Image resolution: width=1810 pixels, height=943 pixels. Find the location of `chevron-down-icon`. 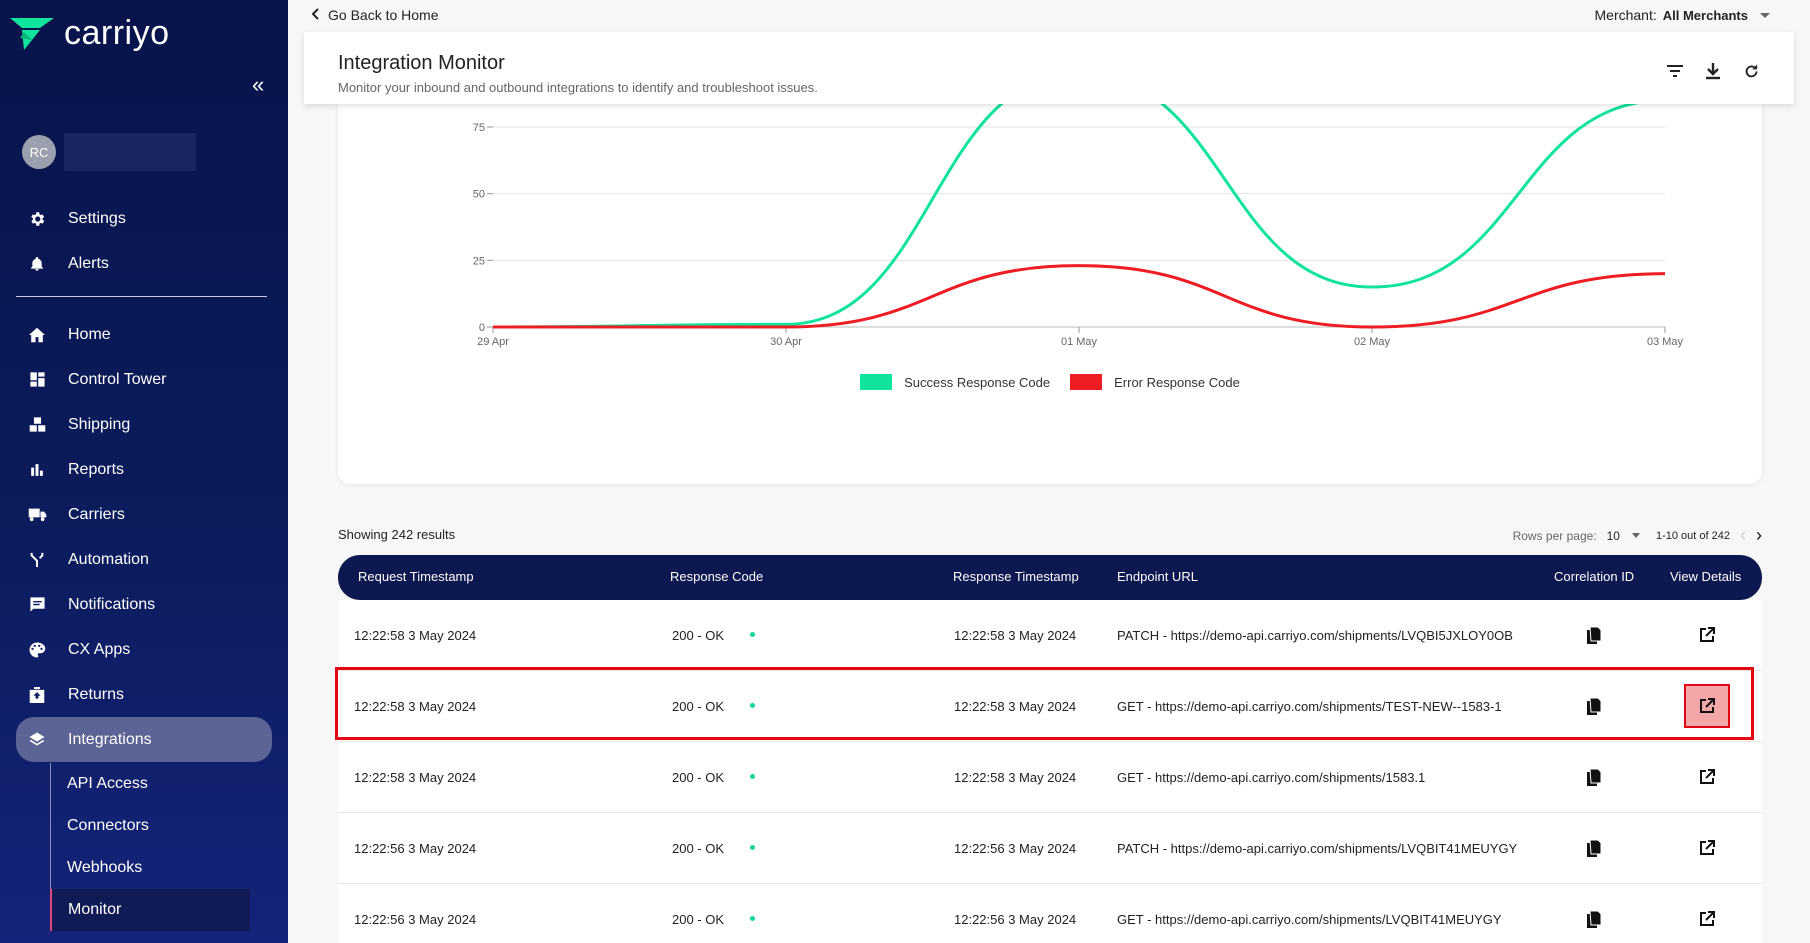

chevron-down-icon is located at coordinates (1765, 15).